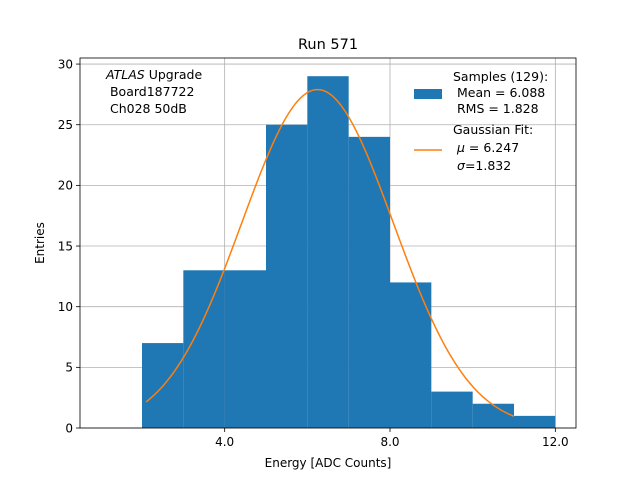 This screenshot has width=640, height=480. I want to click on x-axis-ticks: 4.0 8.0 12.0, so click(392, 438).